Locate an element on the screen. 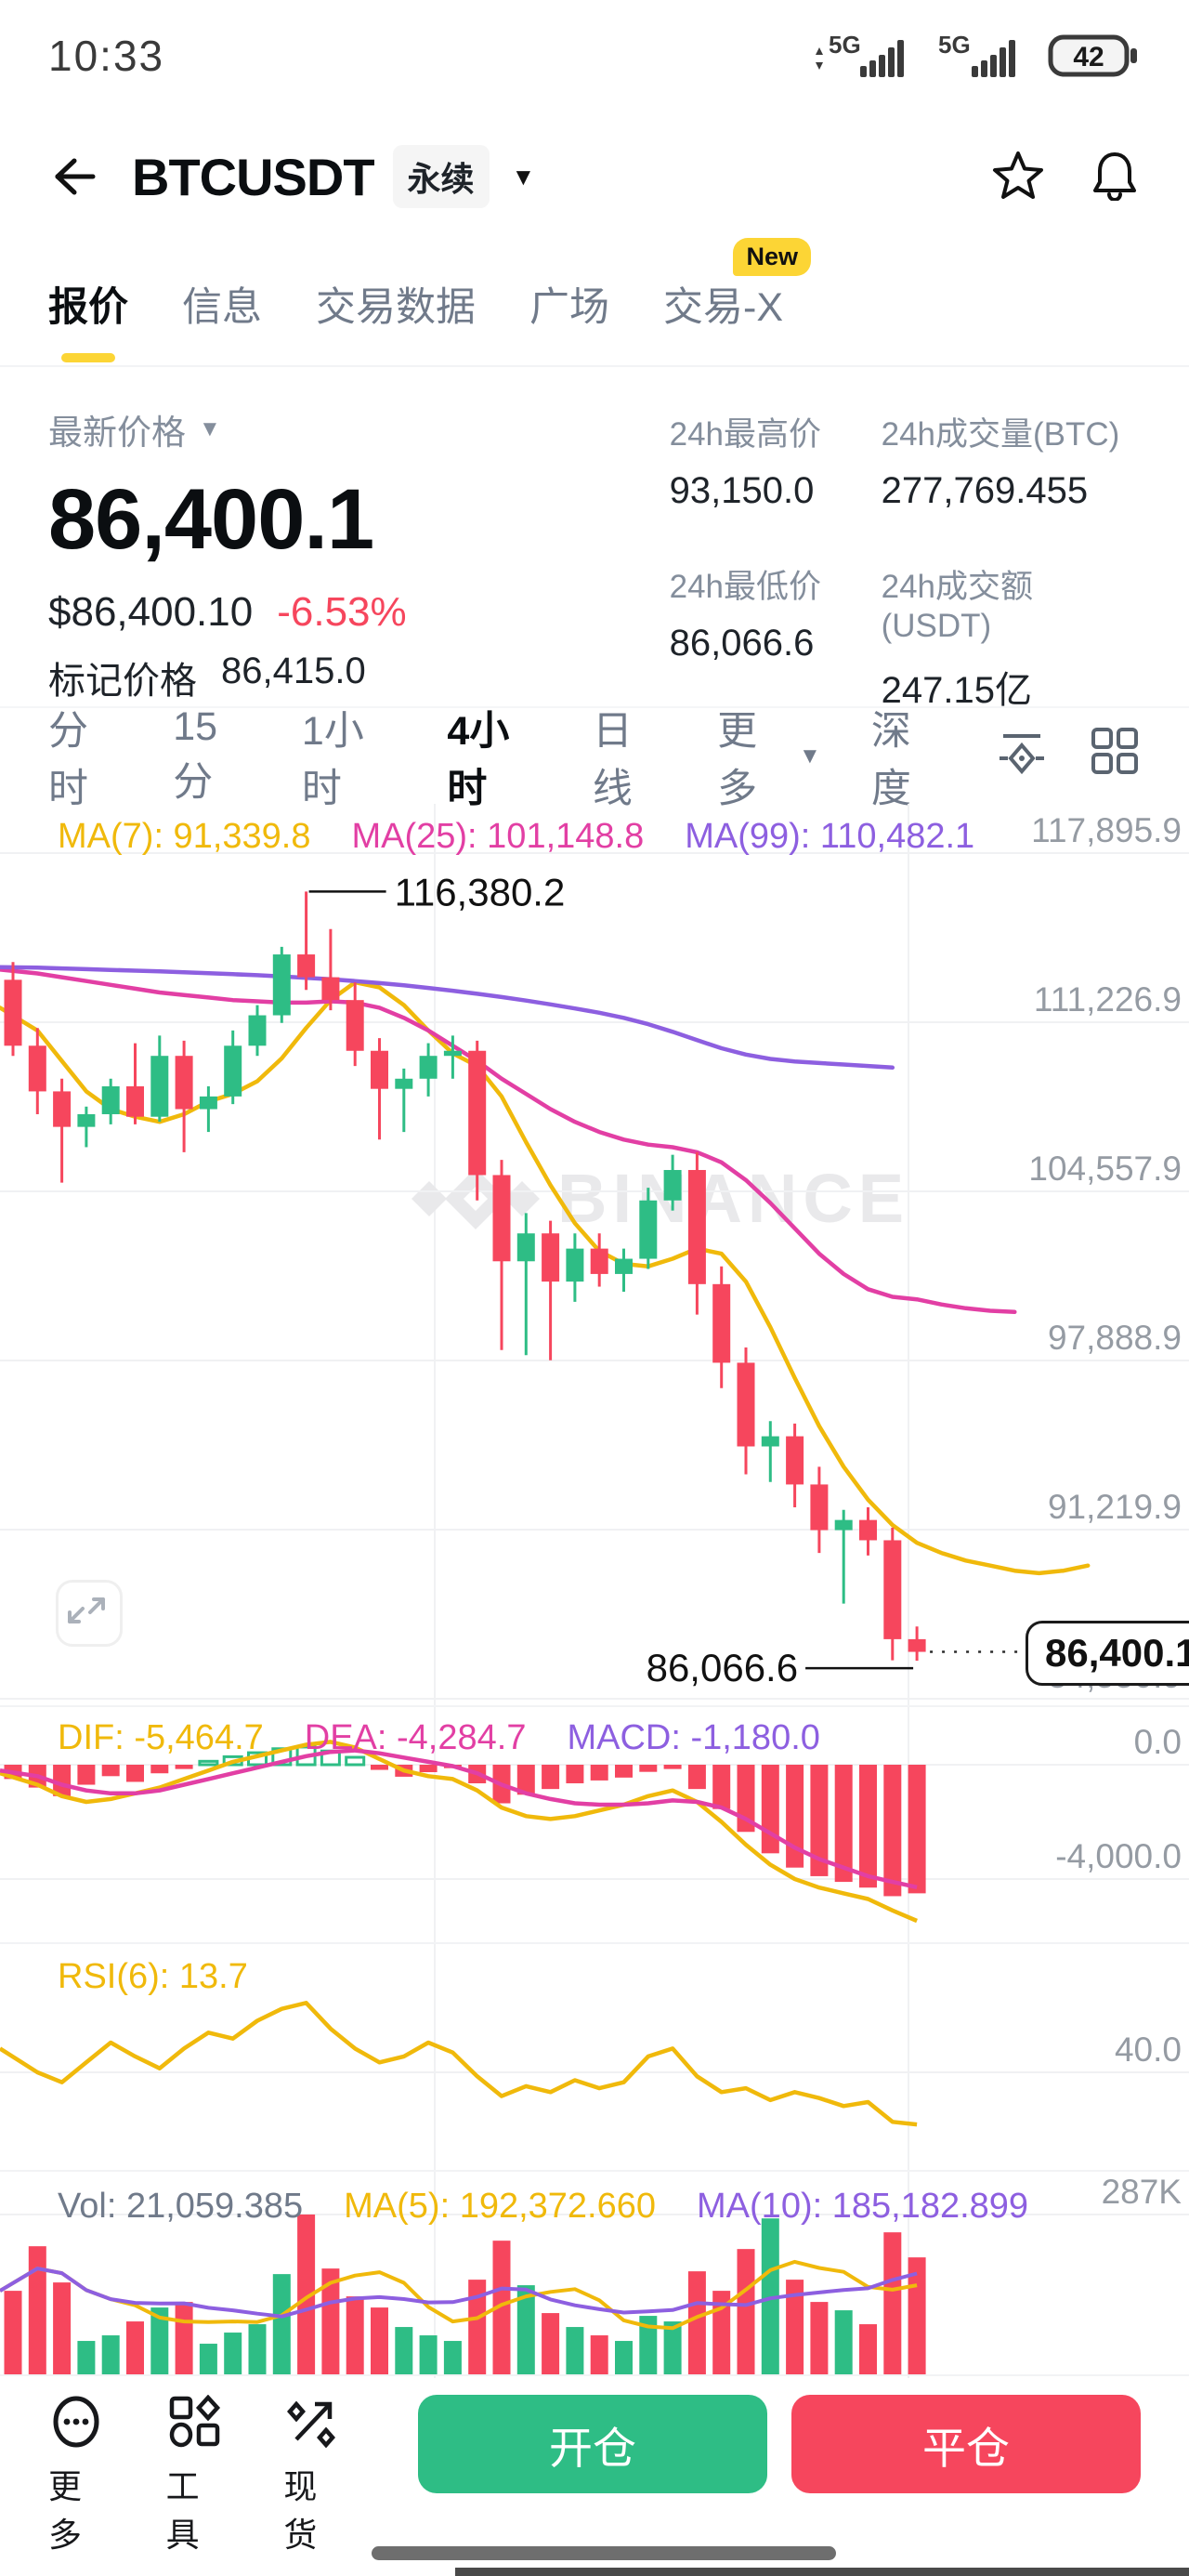 The width and height of the screenshot is (1189, 2576). depth-tab: 深度 is located at coordinates (891, 759).